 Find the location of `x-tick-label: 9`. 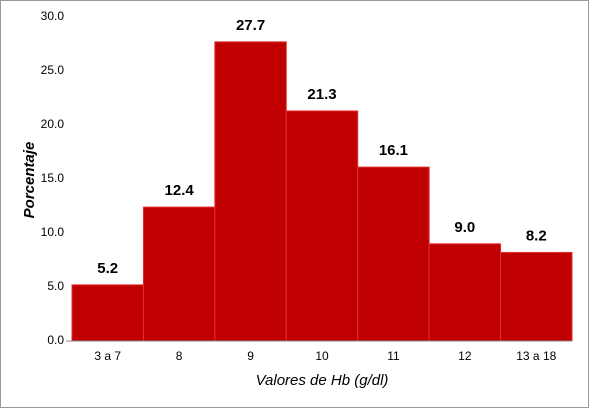

x-tick-label: 9 is located at coordinates (250, 356).